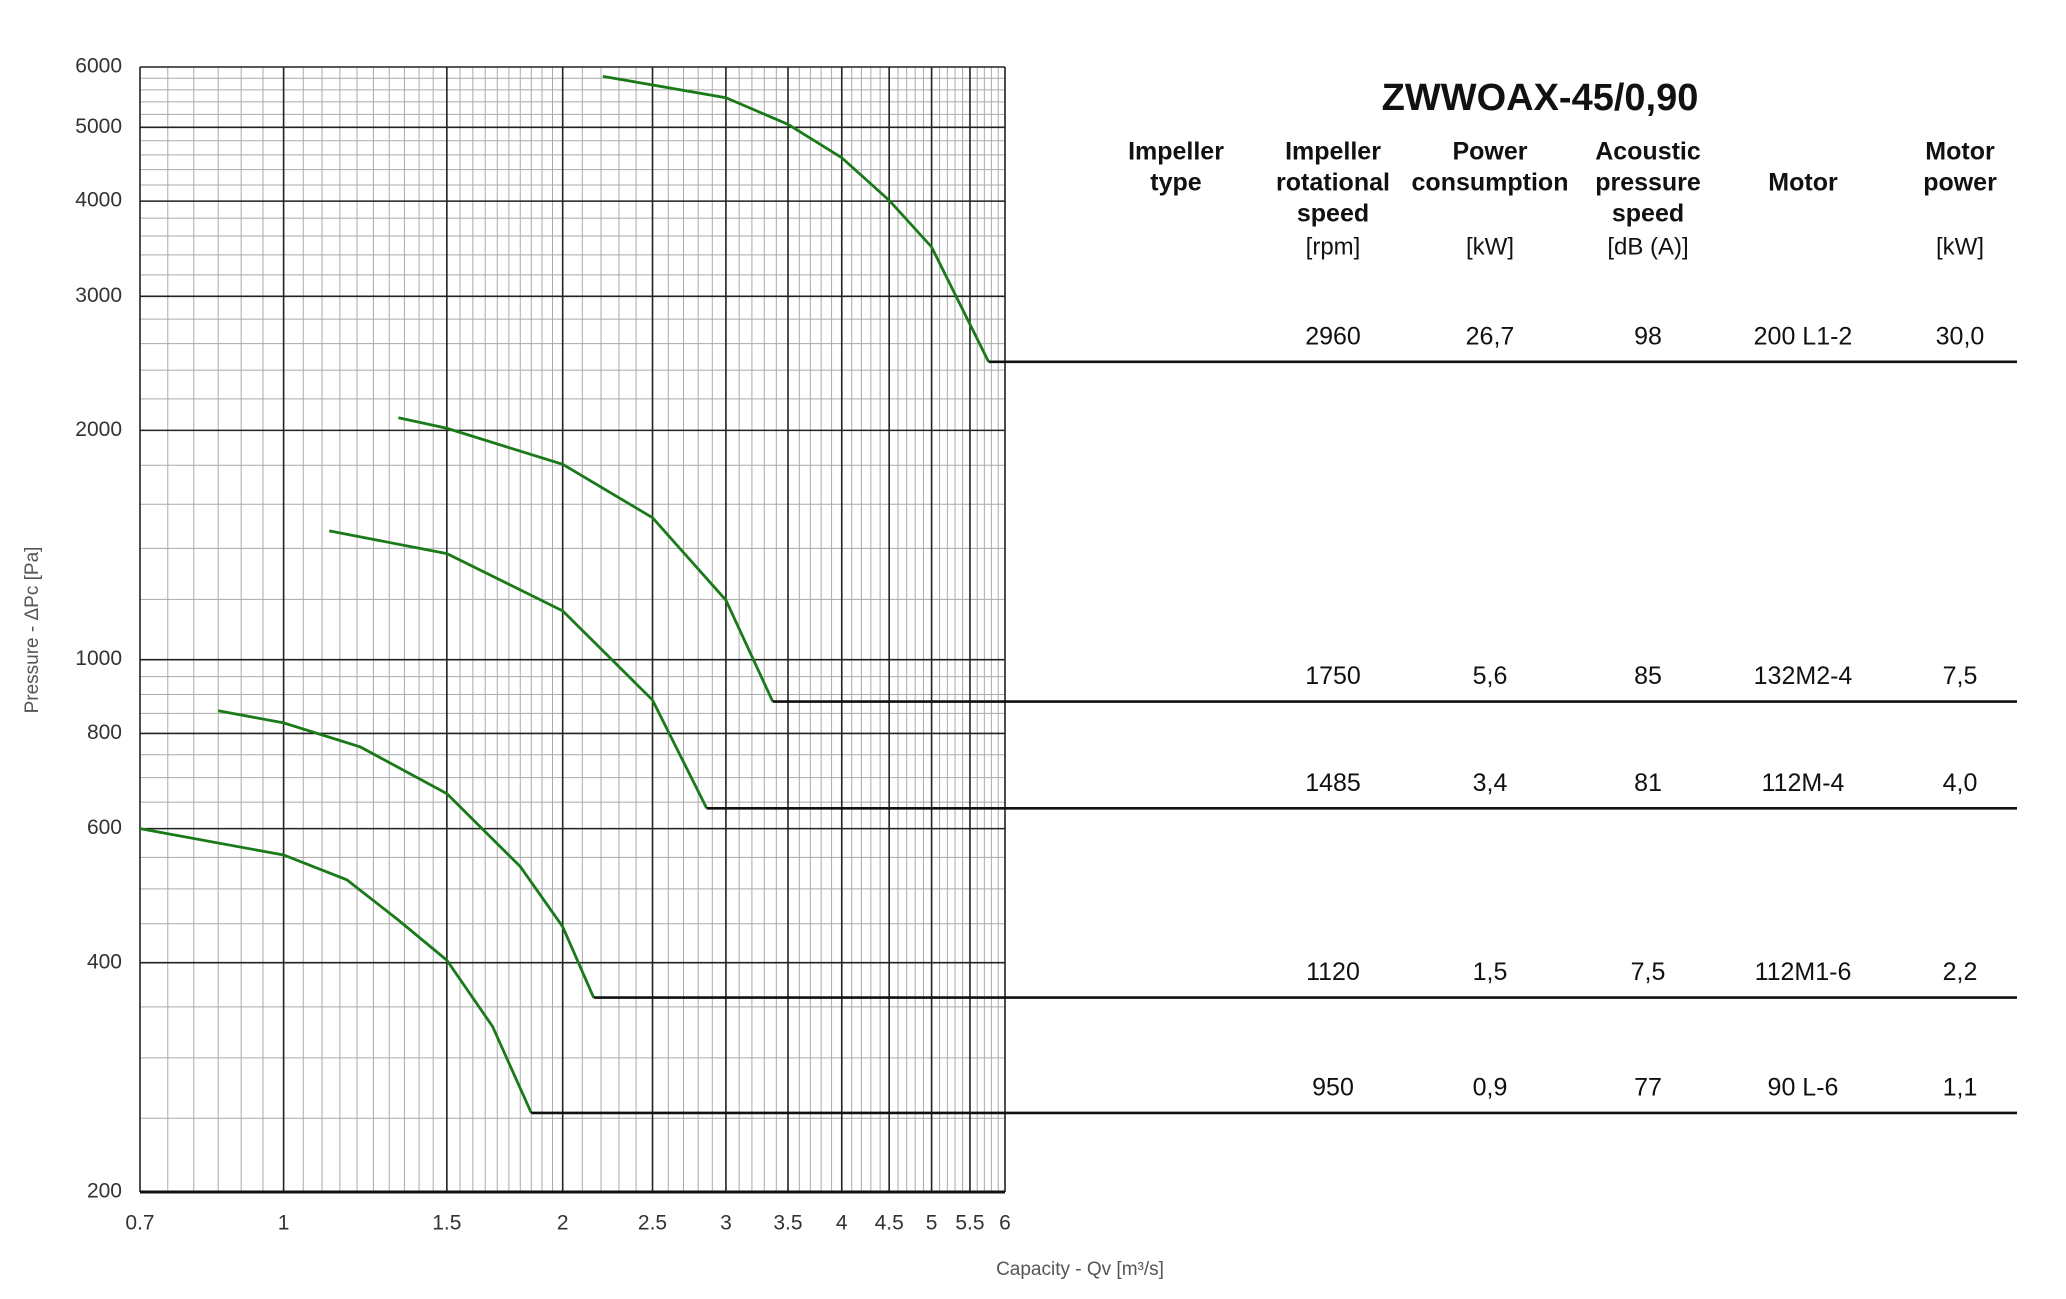 This screenshot has height=1299, width=2066. I want to click on x-tick-label: 1, so click(284, 1223).